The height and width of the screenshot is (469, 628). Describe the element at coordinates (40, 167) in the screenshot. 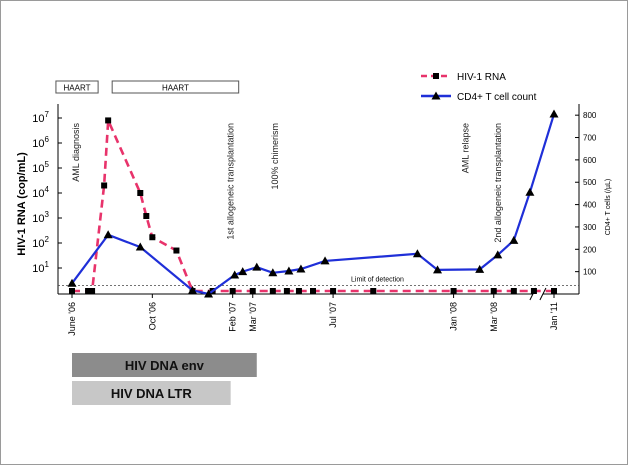

I see `y-left-tick-label: 10⁵` at that location.